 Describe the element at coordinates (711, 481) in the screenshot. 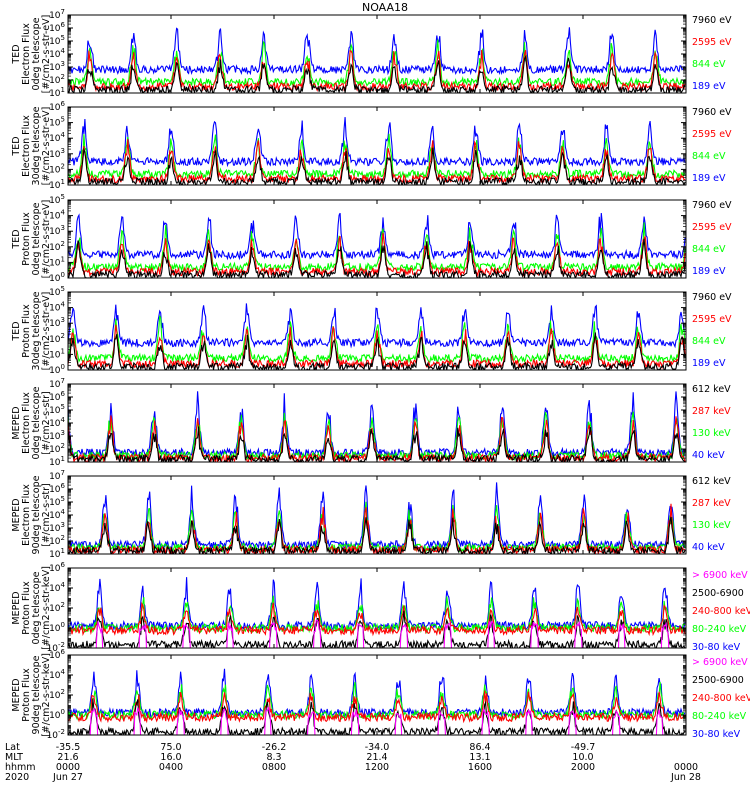

I see `legend-entry: 612 keV` at that location.